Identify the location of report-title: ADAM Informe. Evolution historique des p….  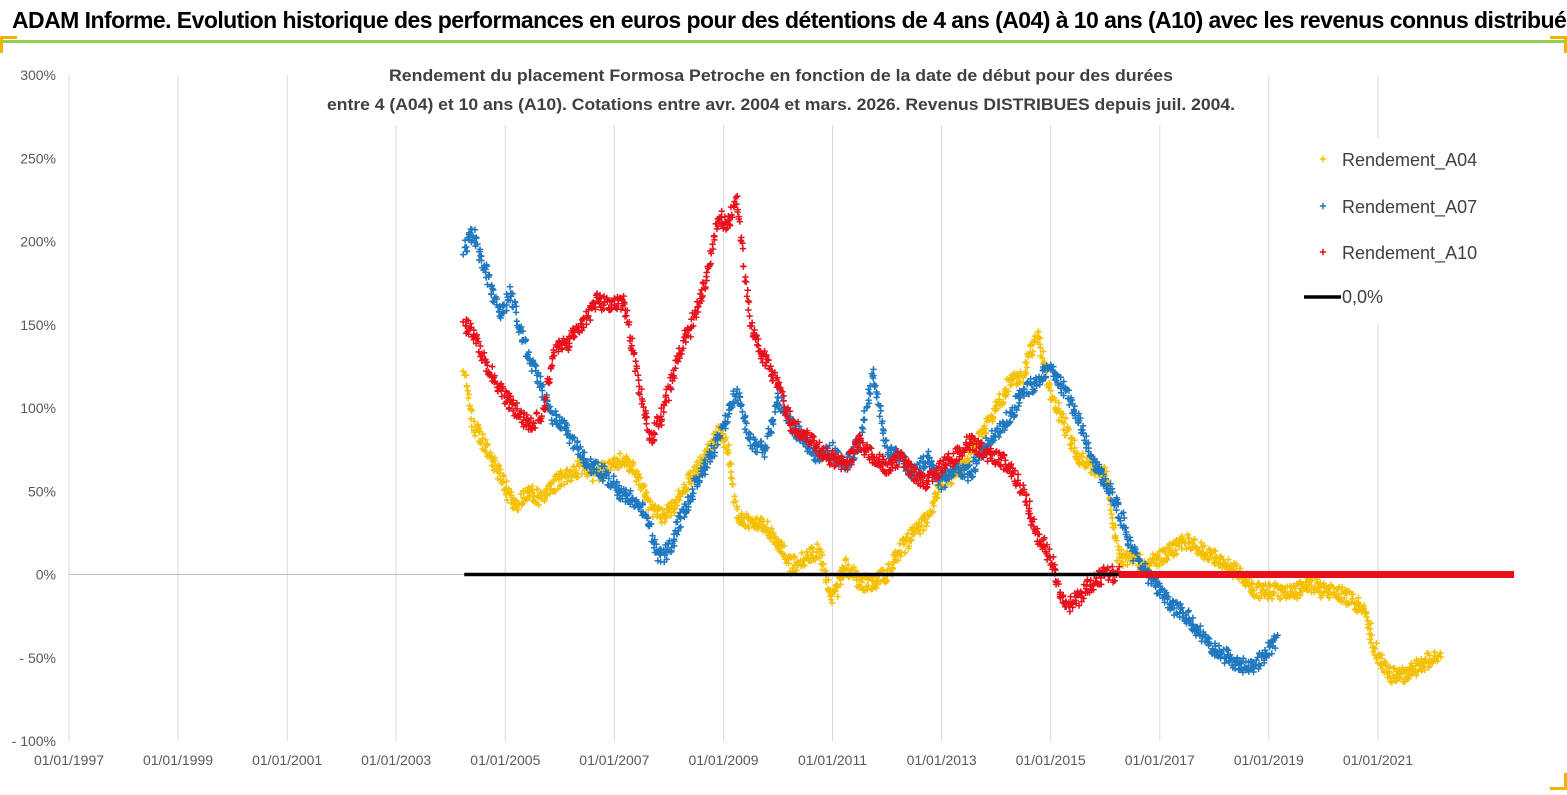
(789, 20).